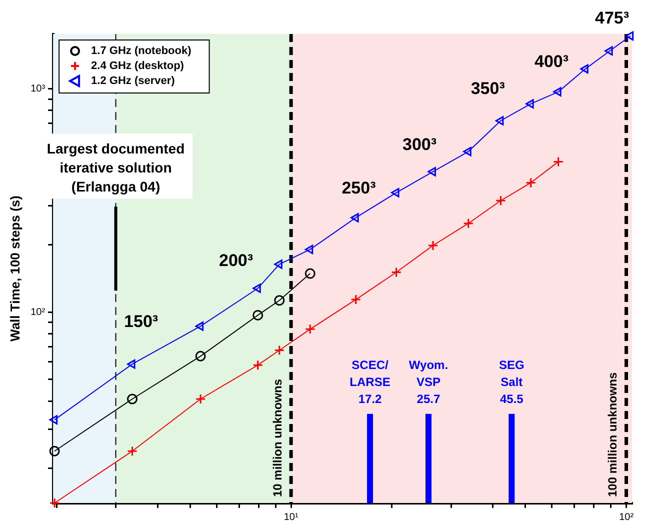 Image resolution: width=646 pixels, height=530 pixels. I want to click on y-axis-title: Wall Time, 100 steps (s), so click(14, 269).